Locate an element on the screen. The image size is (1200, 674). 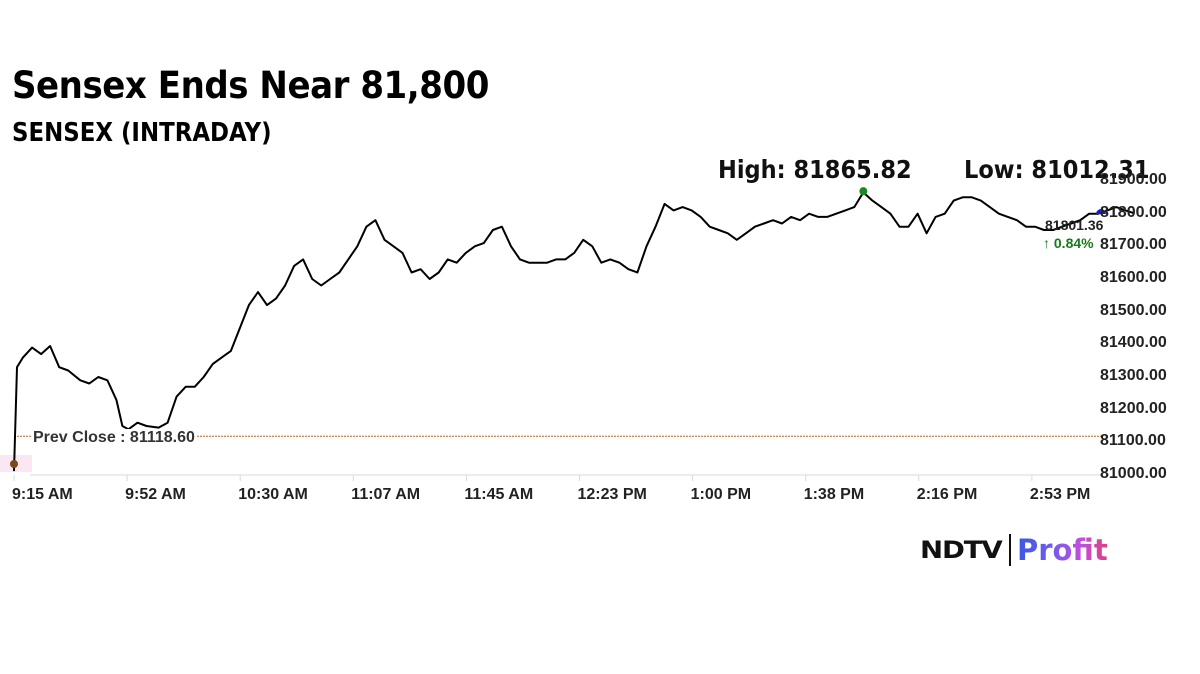
x-tick-label: 11:45 AM is located at coordinates (499, 494).